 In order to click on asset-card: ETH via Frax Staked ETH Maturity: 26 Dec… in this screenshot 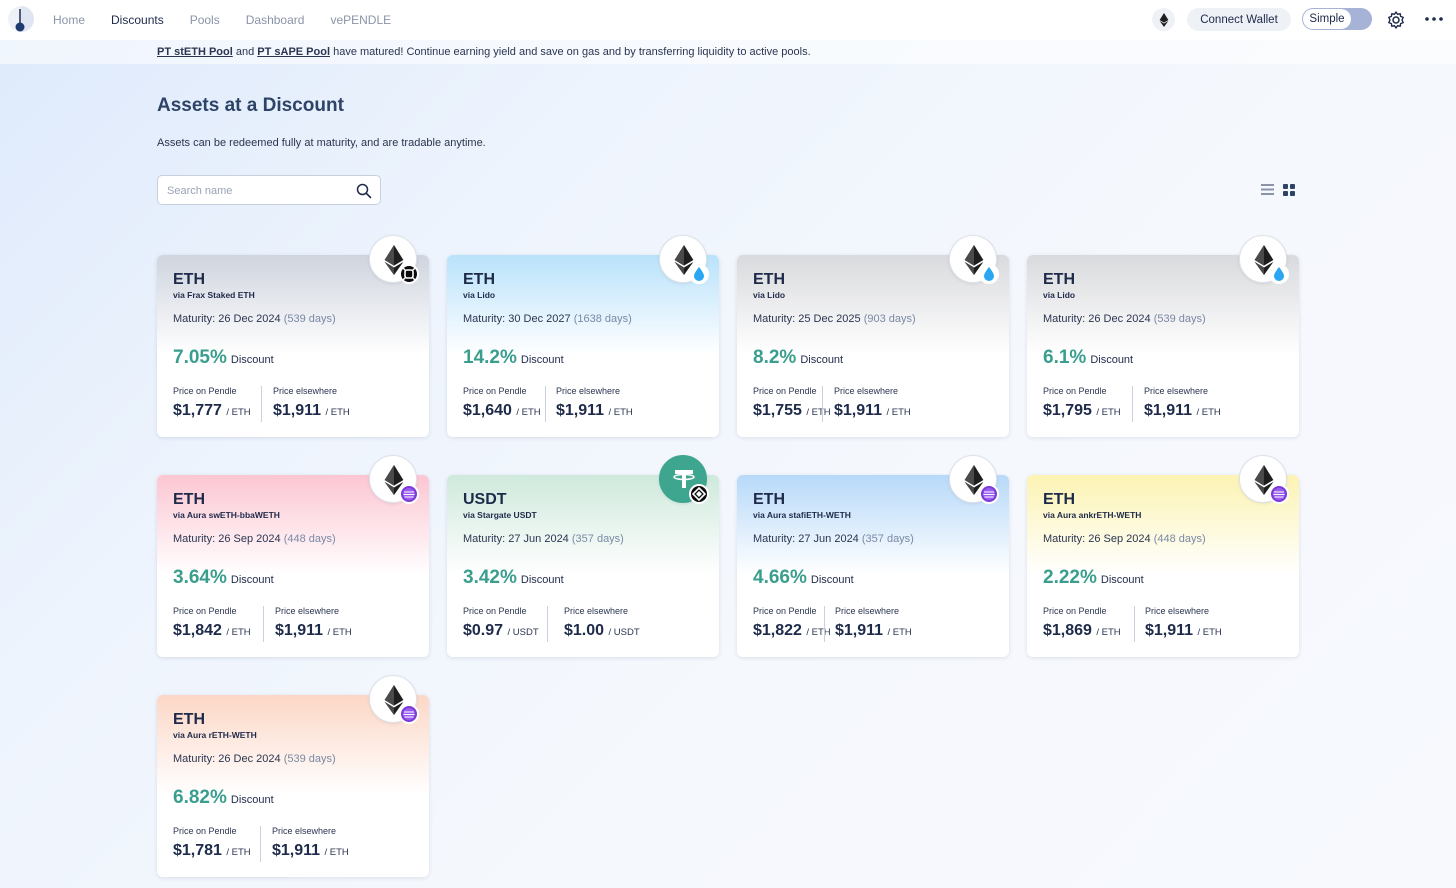, I will do `click(293, 336)`.